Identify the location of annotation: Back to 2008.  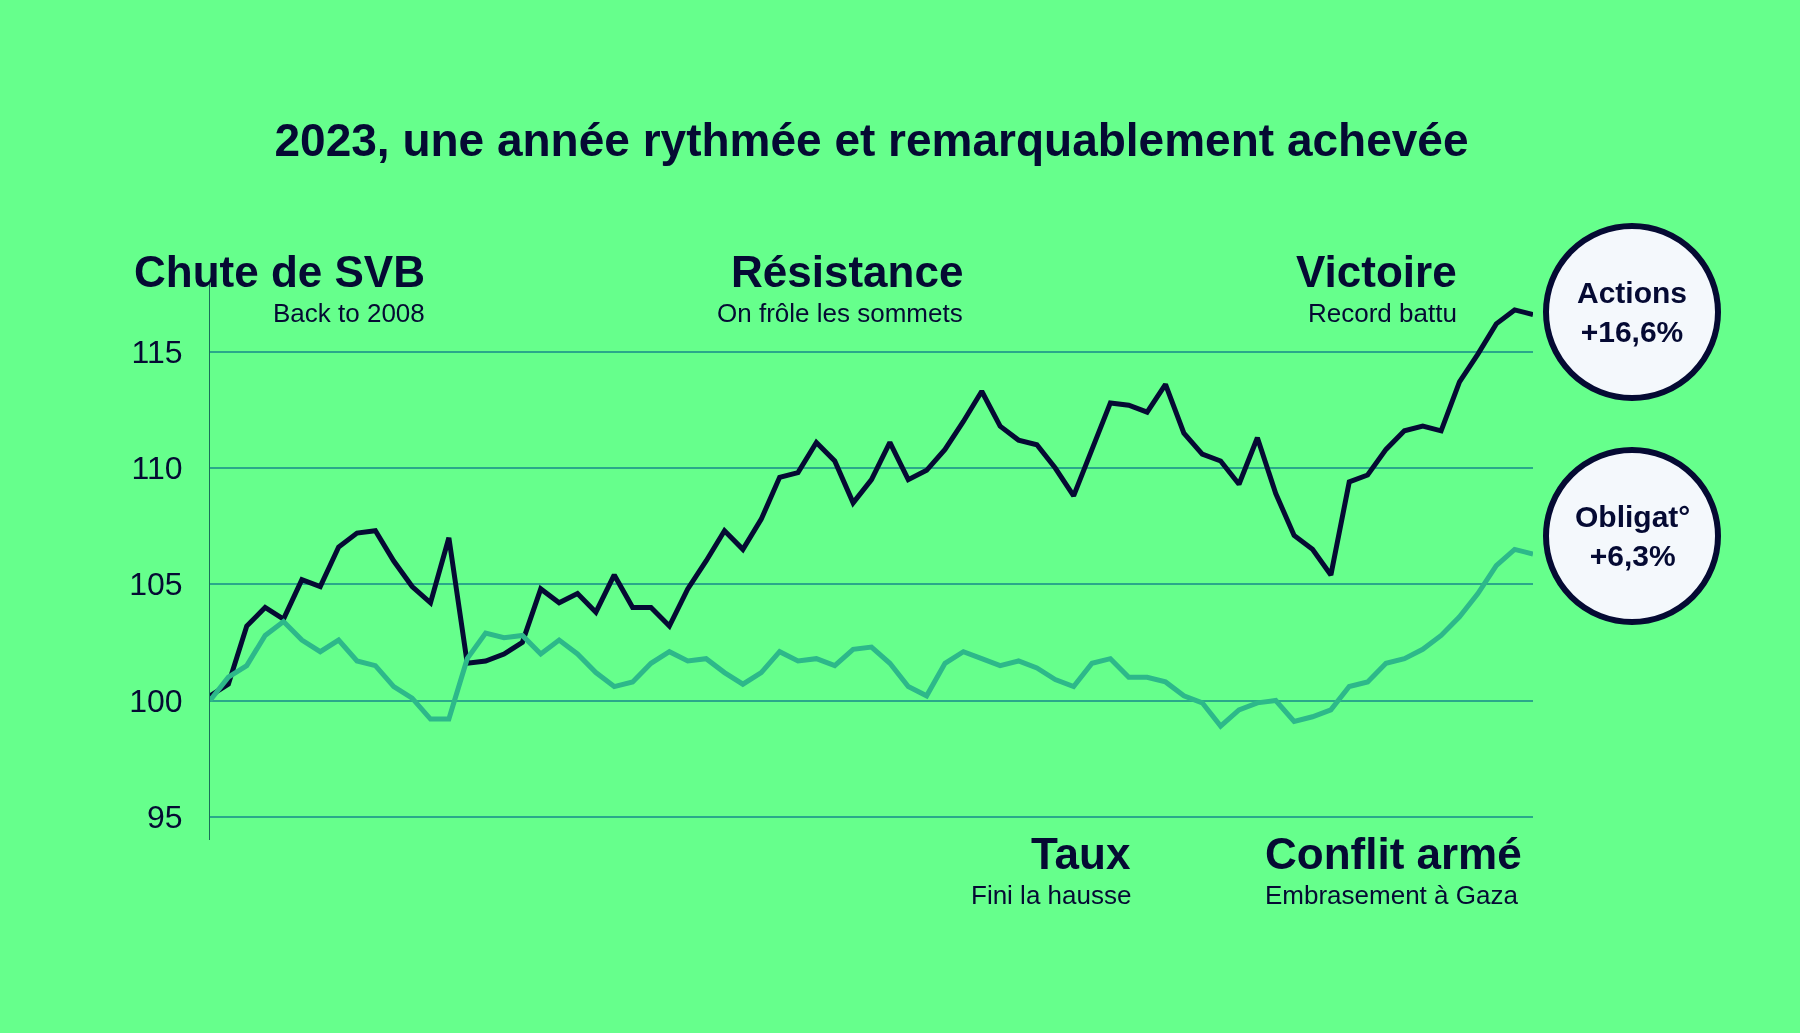
(349, 313).